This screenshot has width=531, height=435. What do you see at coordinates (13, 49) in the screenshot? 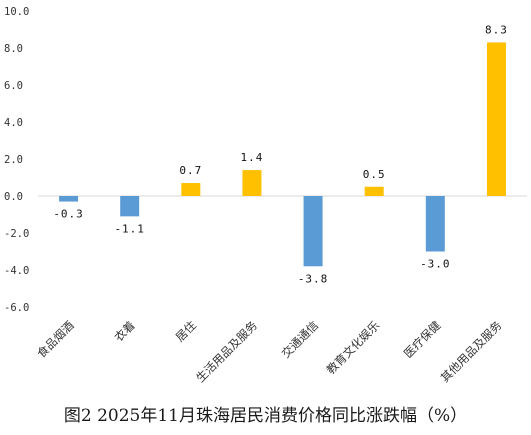
I see `y-tick-label: 8.0` at bounding box center [13, 49].